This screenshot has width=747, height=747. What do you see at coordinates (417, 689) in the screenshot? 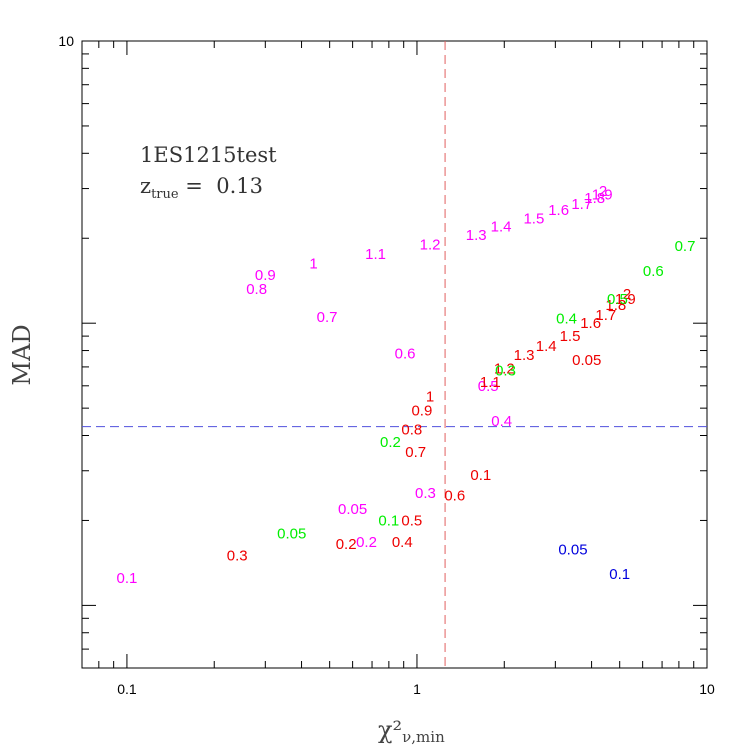
I see `x-tick-label: 1` at bounding box center [417, 689].